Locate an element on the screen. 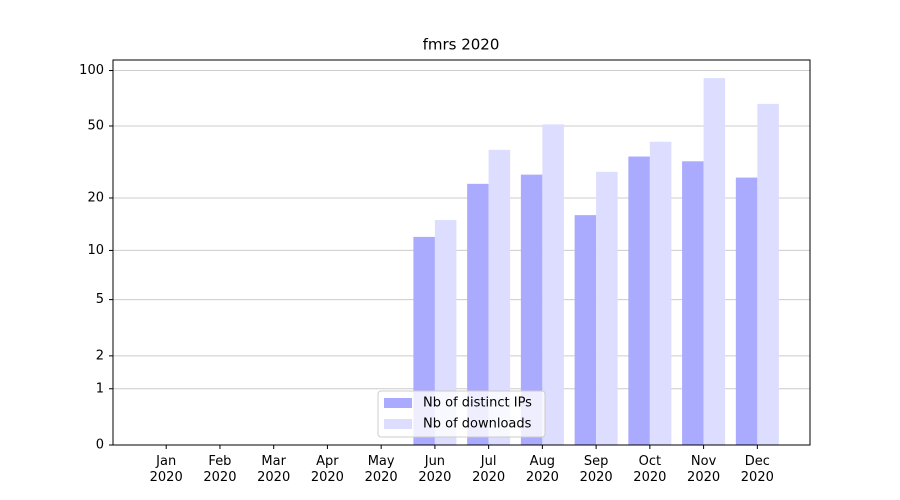 The width and height of the screenshot is (900, 500). x-tick-label: Sep 2020 is located at coordinates (596, 469).